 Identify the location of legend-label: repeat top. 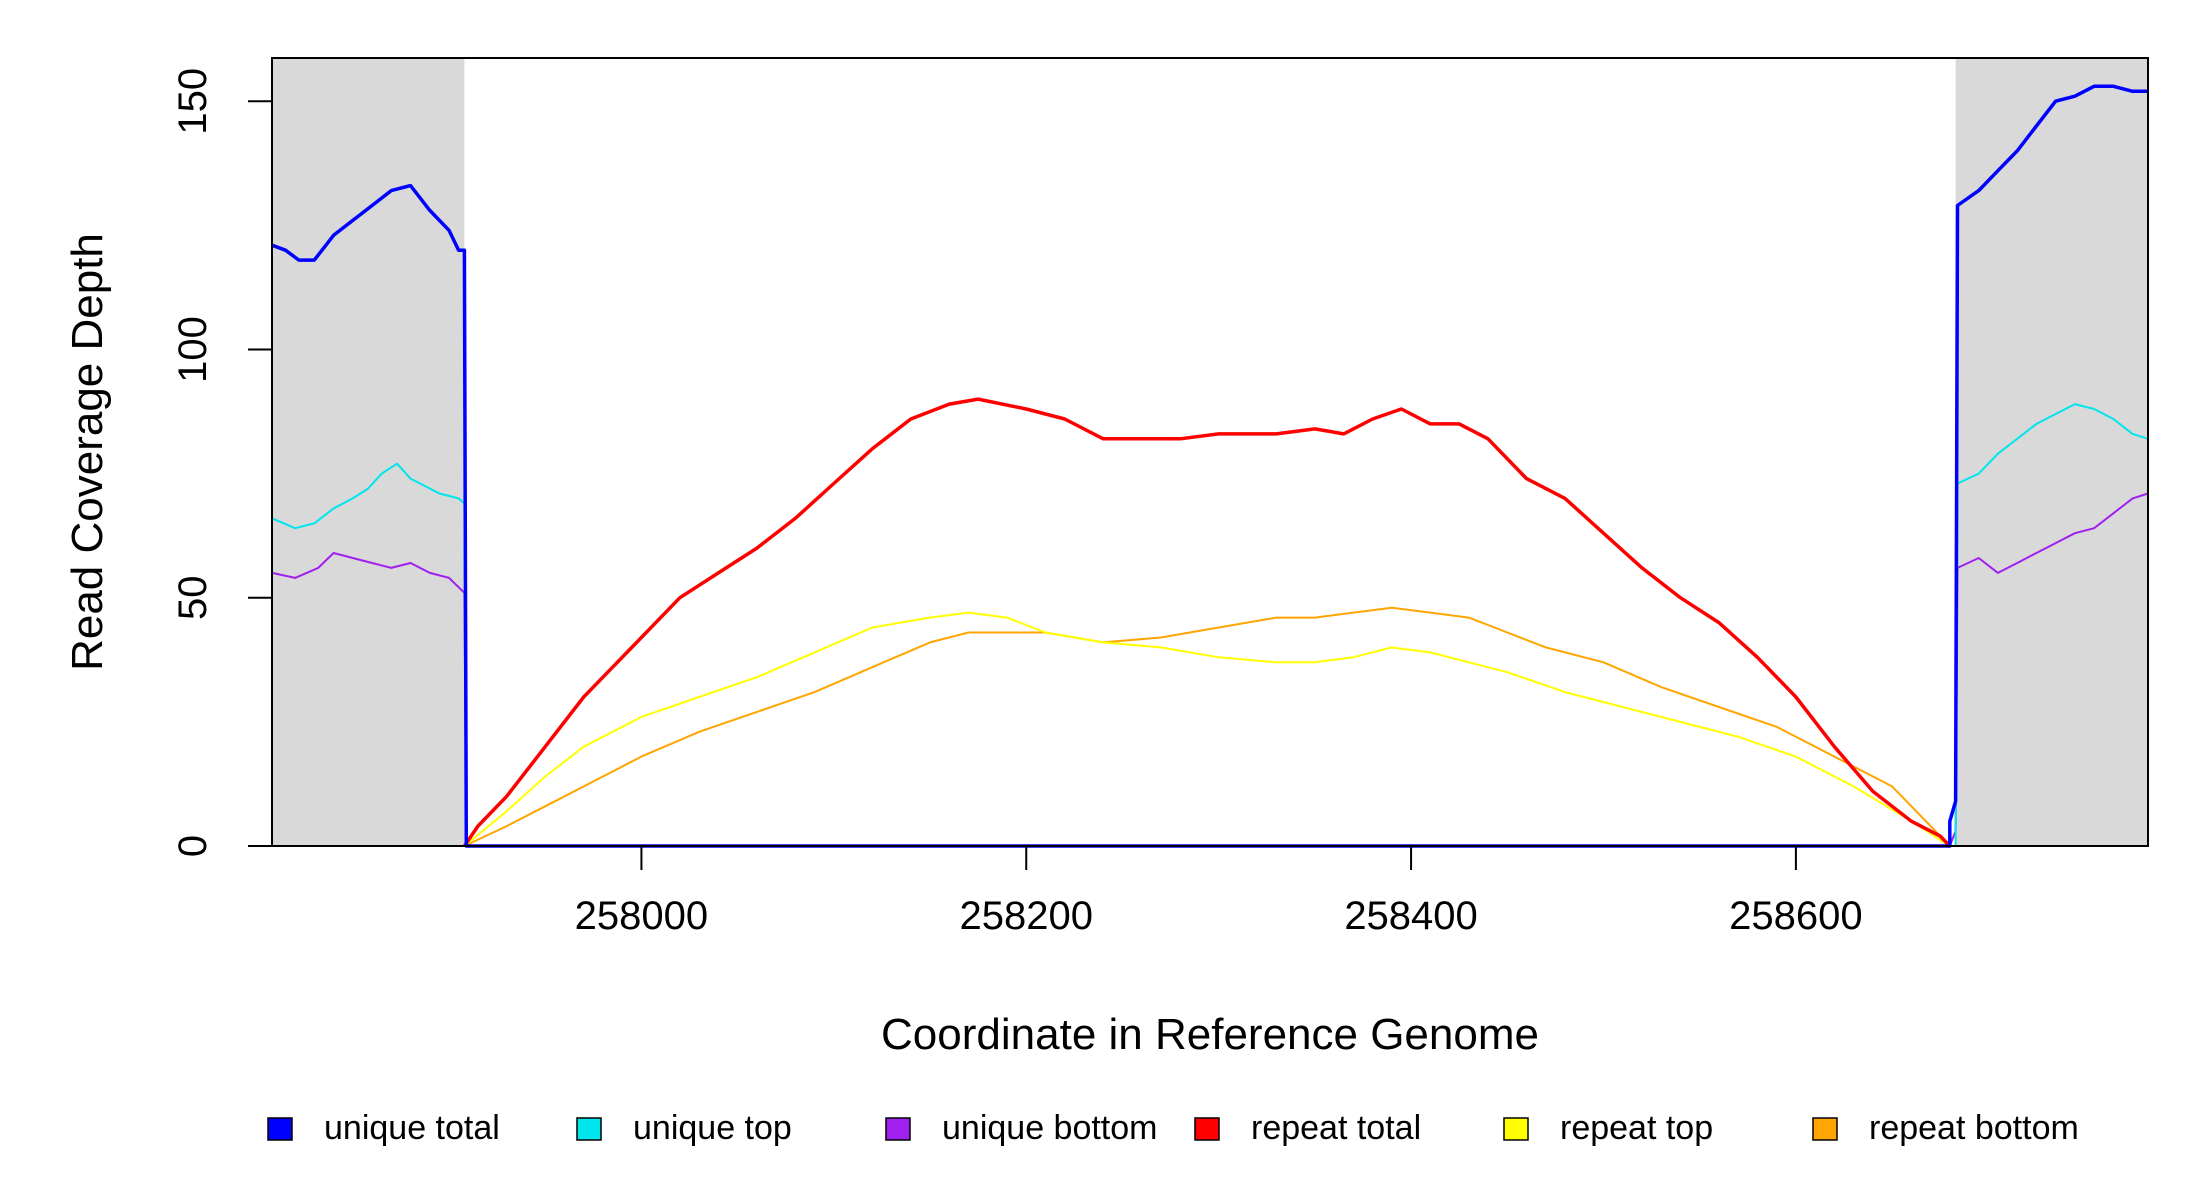
(1636, 1128).